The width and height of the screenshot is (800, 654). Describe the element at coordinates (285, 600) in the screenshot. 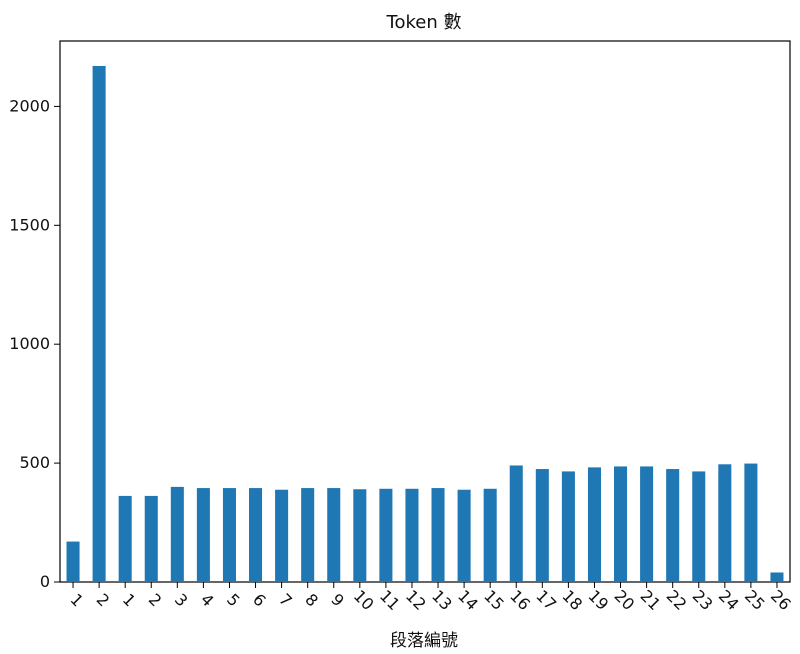

I see `x-axis-tick-label: 7` at that location.